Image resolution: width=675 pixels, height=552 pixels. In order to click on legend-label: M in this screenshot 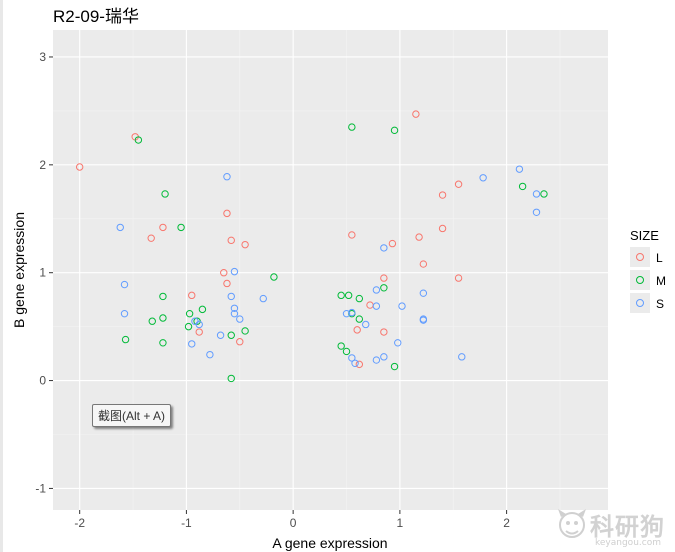, I will do `click(661, 281)`.